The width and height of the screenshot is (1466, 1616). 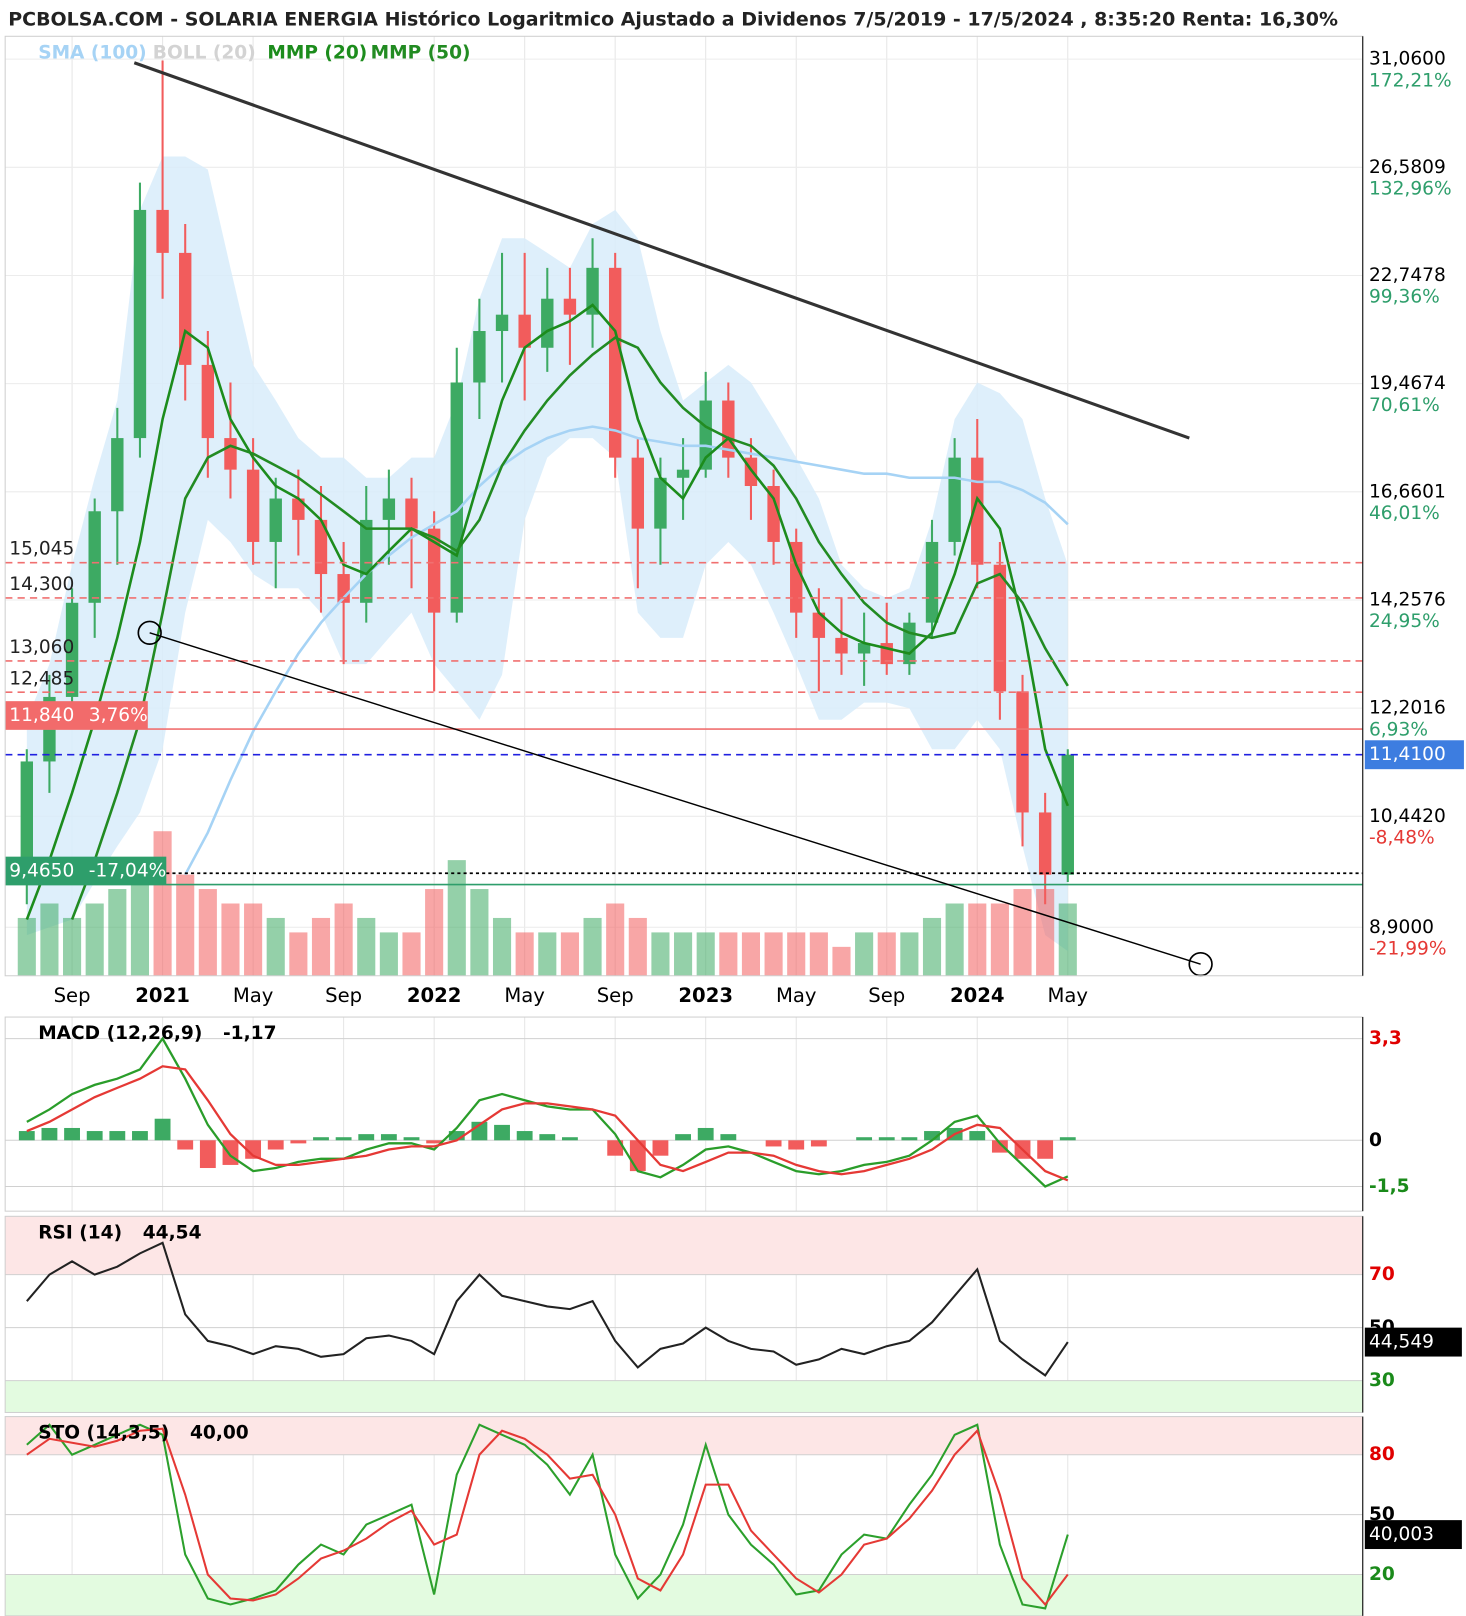 I want to click on level-label: 9,4650, so click(x=41, y=871).